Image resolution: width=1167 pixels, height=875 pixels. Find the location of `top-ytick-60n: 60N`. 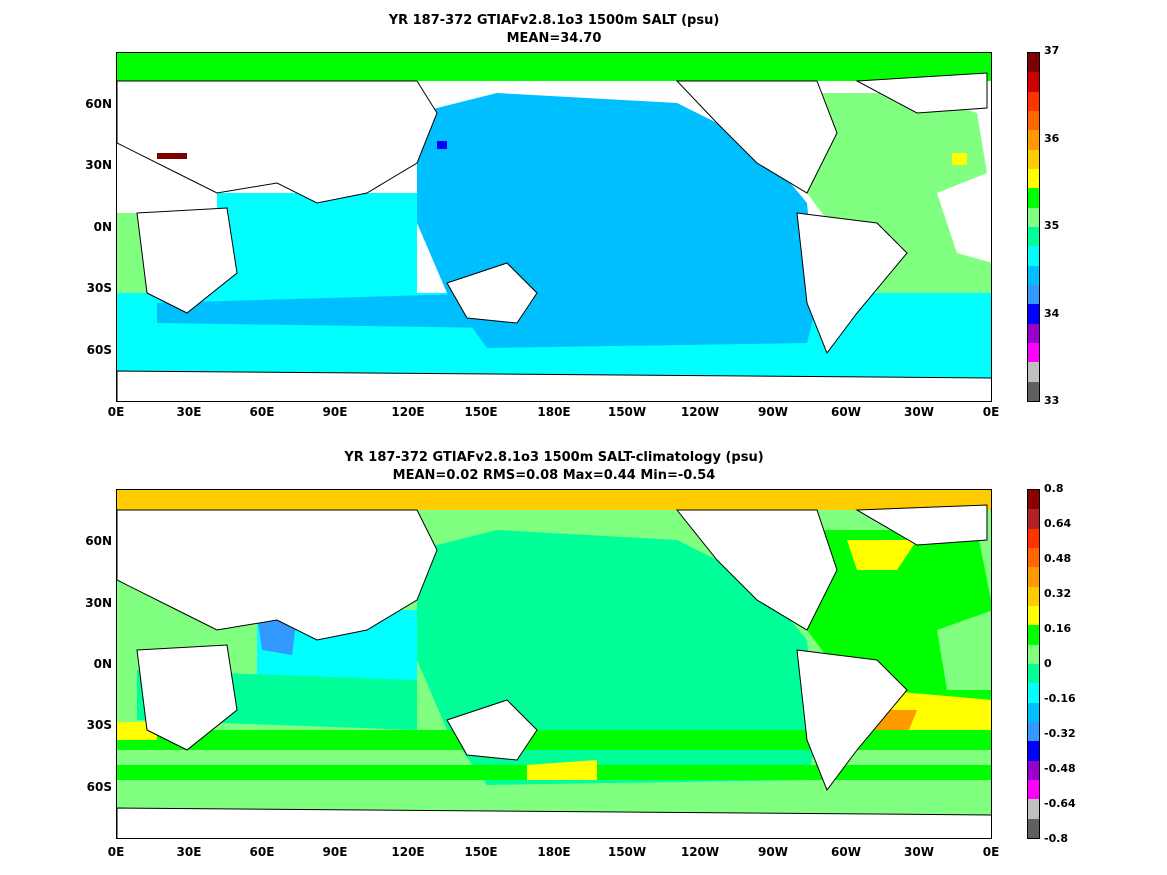

top-ytick-60n: 60N is located at coordinates (98, 104).